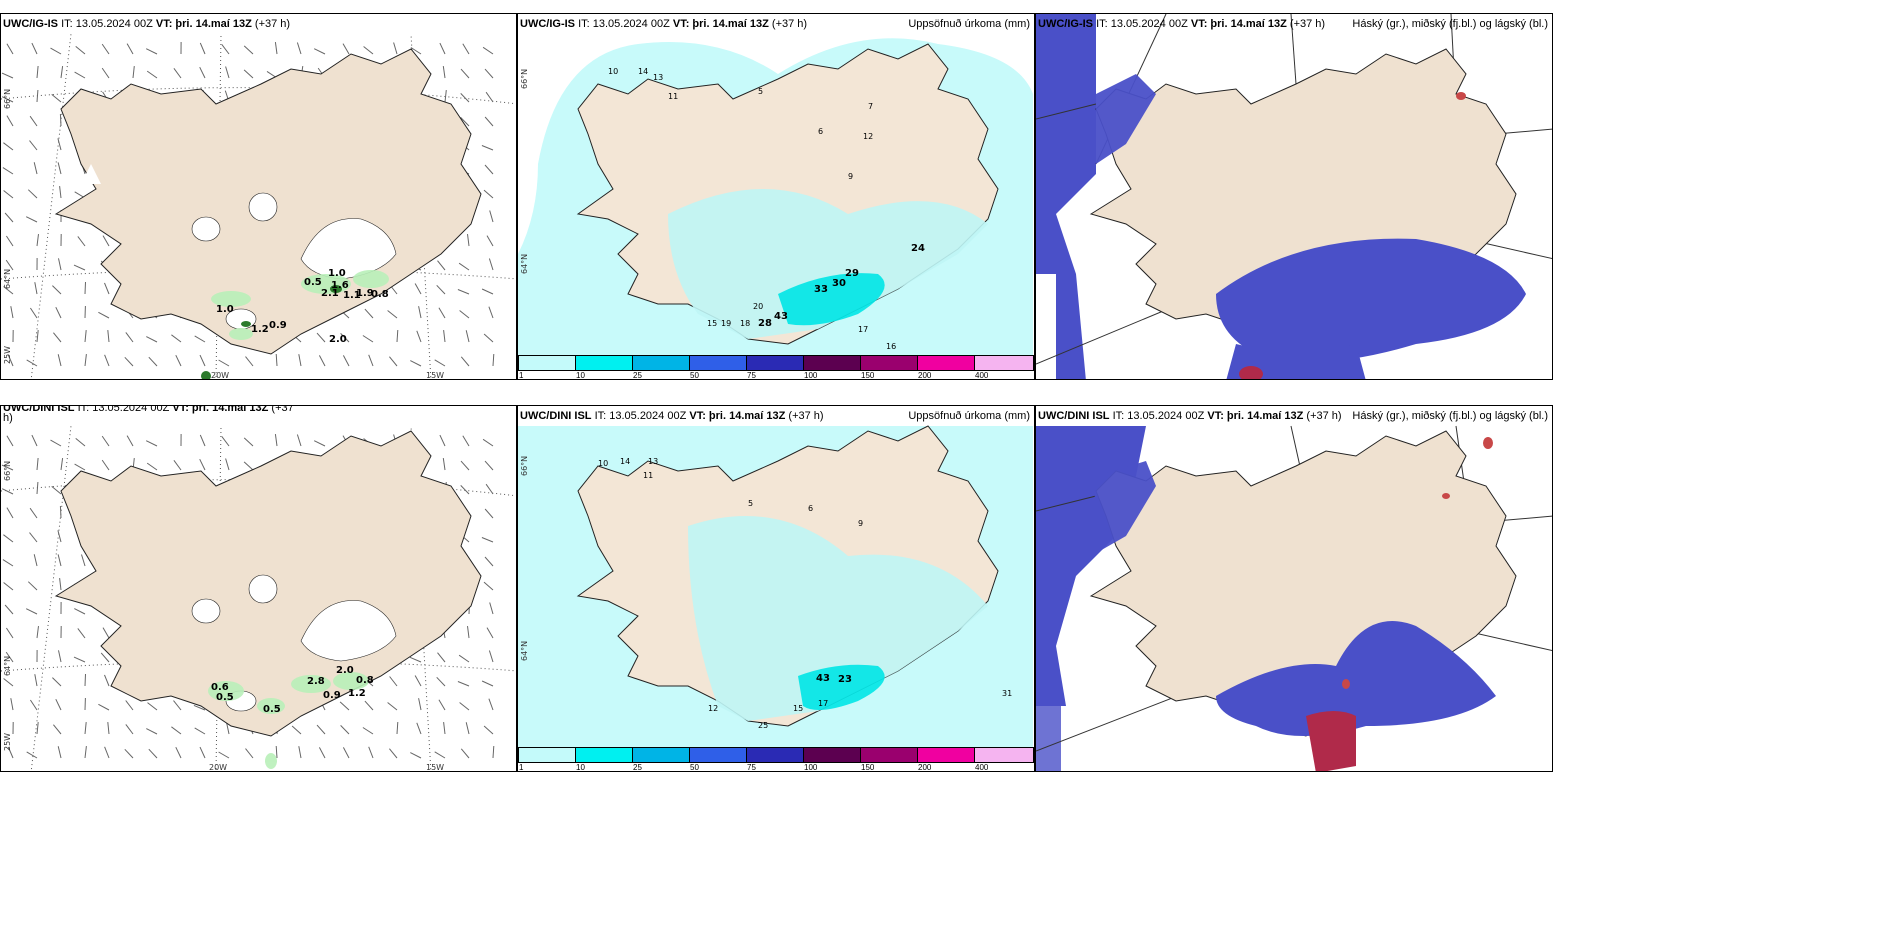  Describe the element at coordinates (751, 375) in the screenshot. I see `colorbar-tick: 75` at that location.